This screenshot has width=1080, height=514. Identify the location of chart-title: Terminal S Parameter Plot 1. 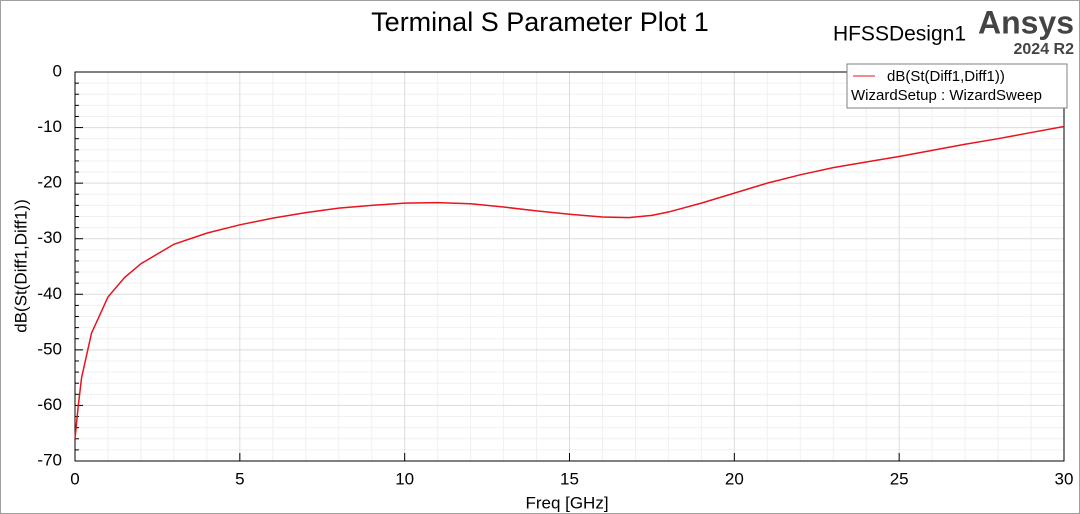
(540, 22).